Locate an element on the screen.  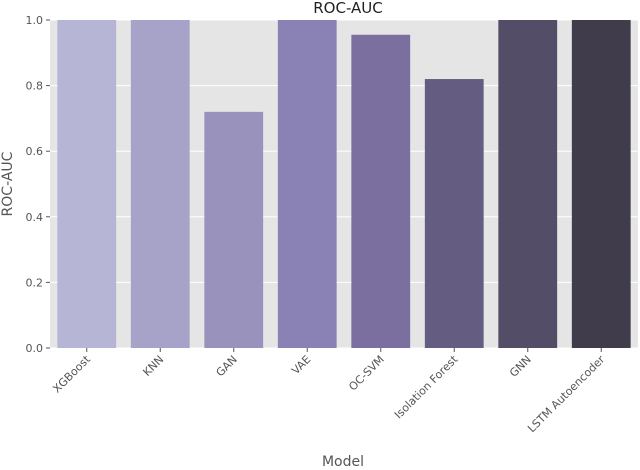
y-axis-ticks: 0.0 0.2 0.4 0.6 0.8 1.0 is located at coordinates (38, 184).